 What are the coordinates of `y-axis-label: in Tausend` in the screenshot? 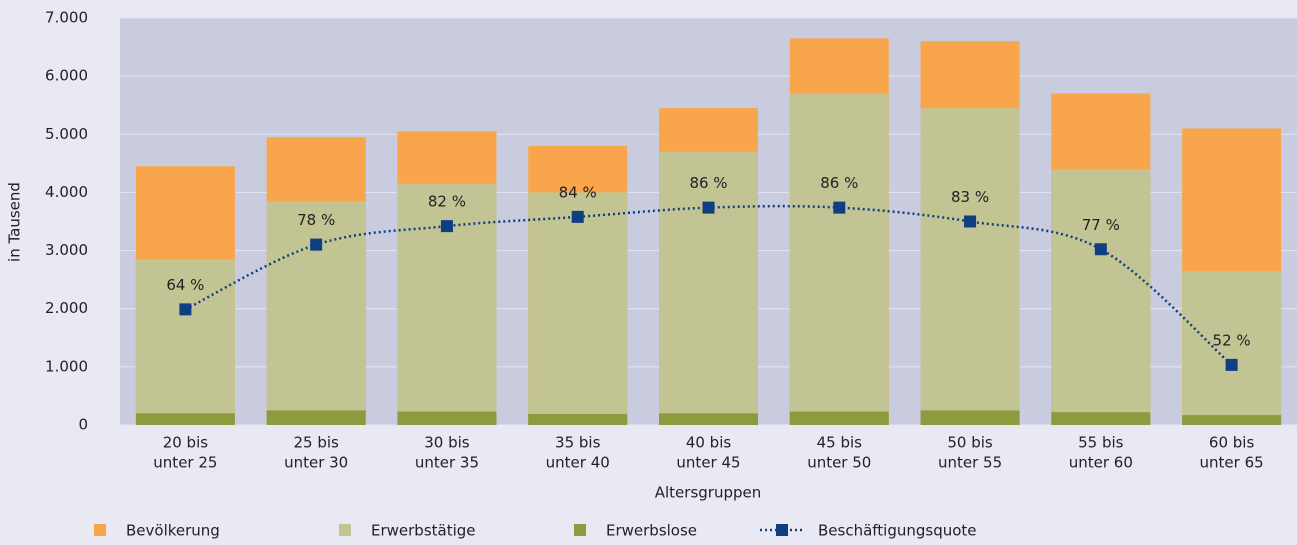 It's located at (15, 222).